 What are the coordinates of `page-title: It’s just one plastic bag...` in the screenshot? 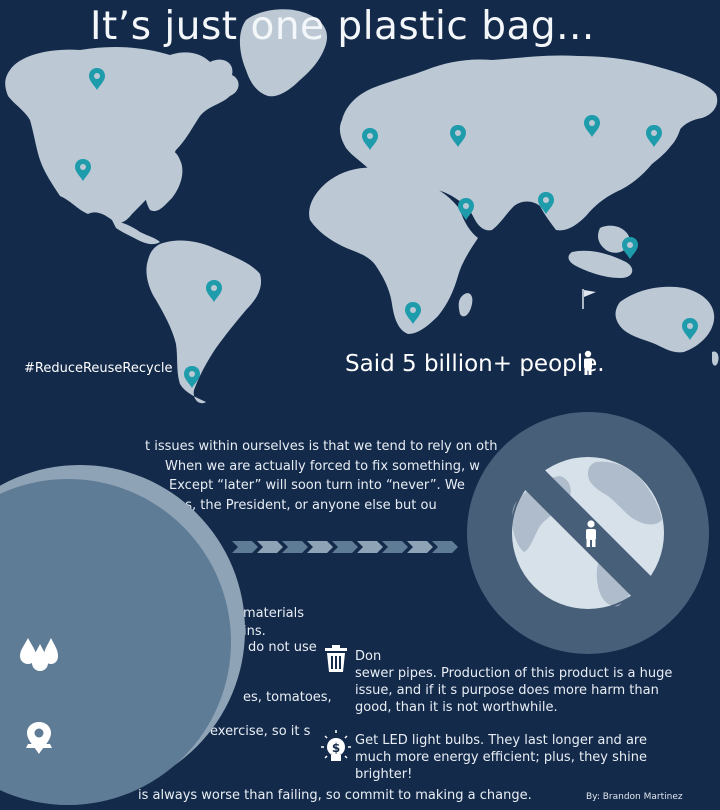 It's located at (342, 26).